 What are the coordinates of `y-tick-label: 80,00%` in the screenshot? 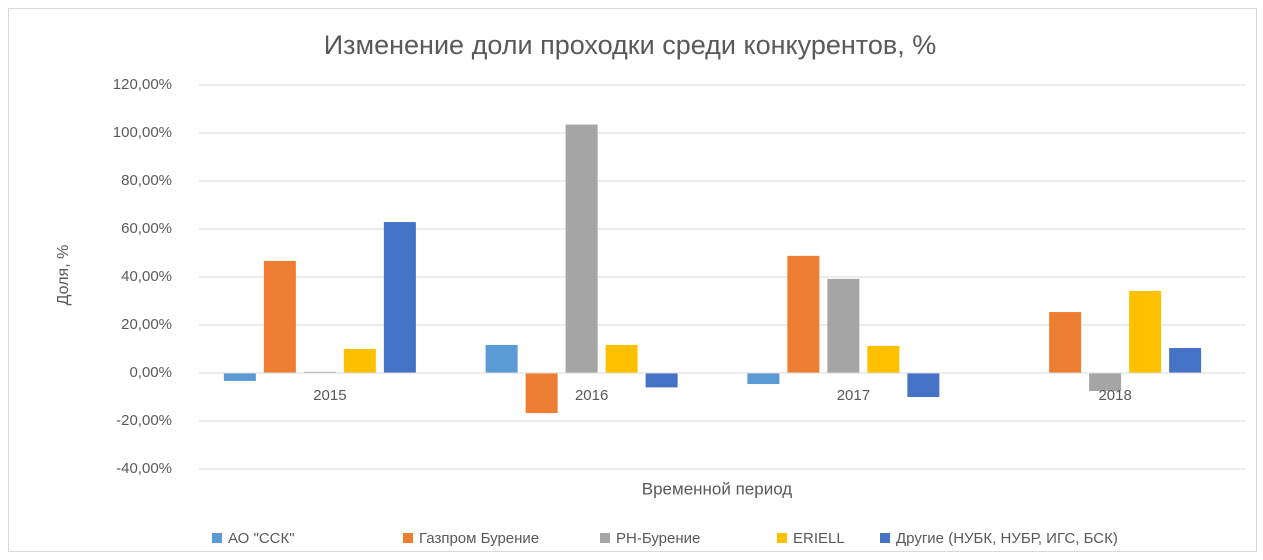 It's located at (146, 180).